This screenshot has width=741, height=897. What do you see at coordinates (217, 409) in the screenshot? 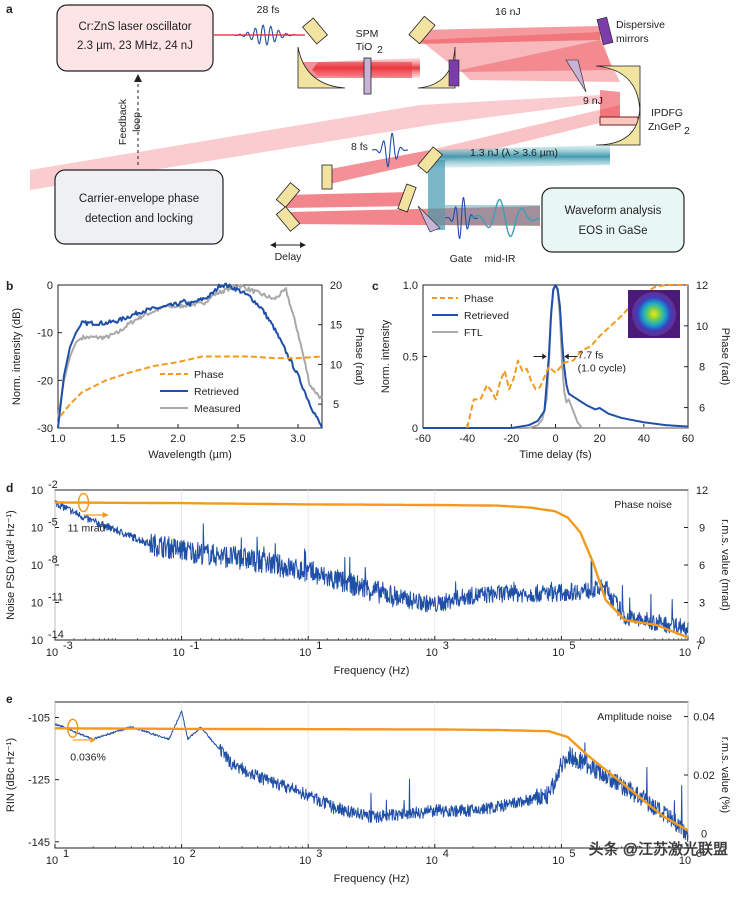
I see `legend-label-measured: Measured` at bounding box center [217, 409].